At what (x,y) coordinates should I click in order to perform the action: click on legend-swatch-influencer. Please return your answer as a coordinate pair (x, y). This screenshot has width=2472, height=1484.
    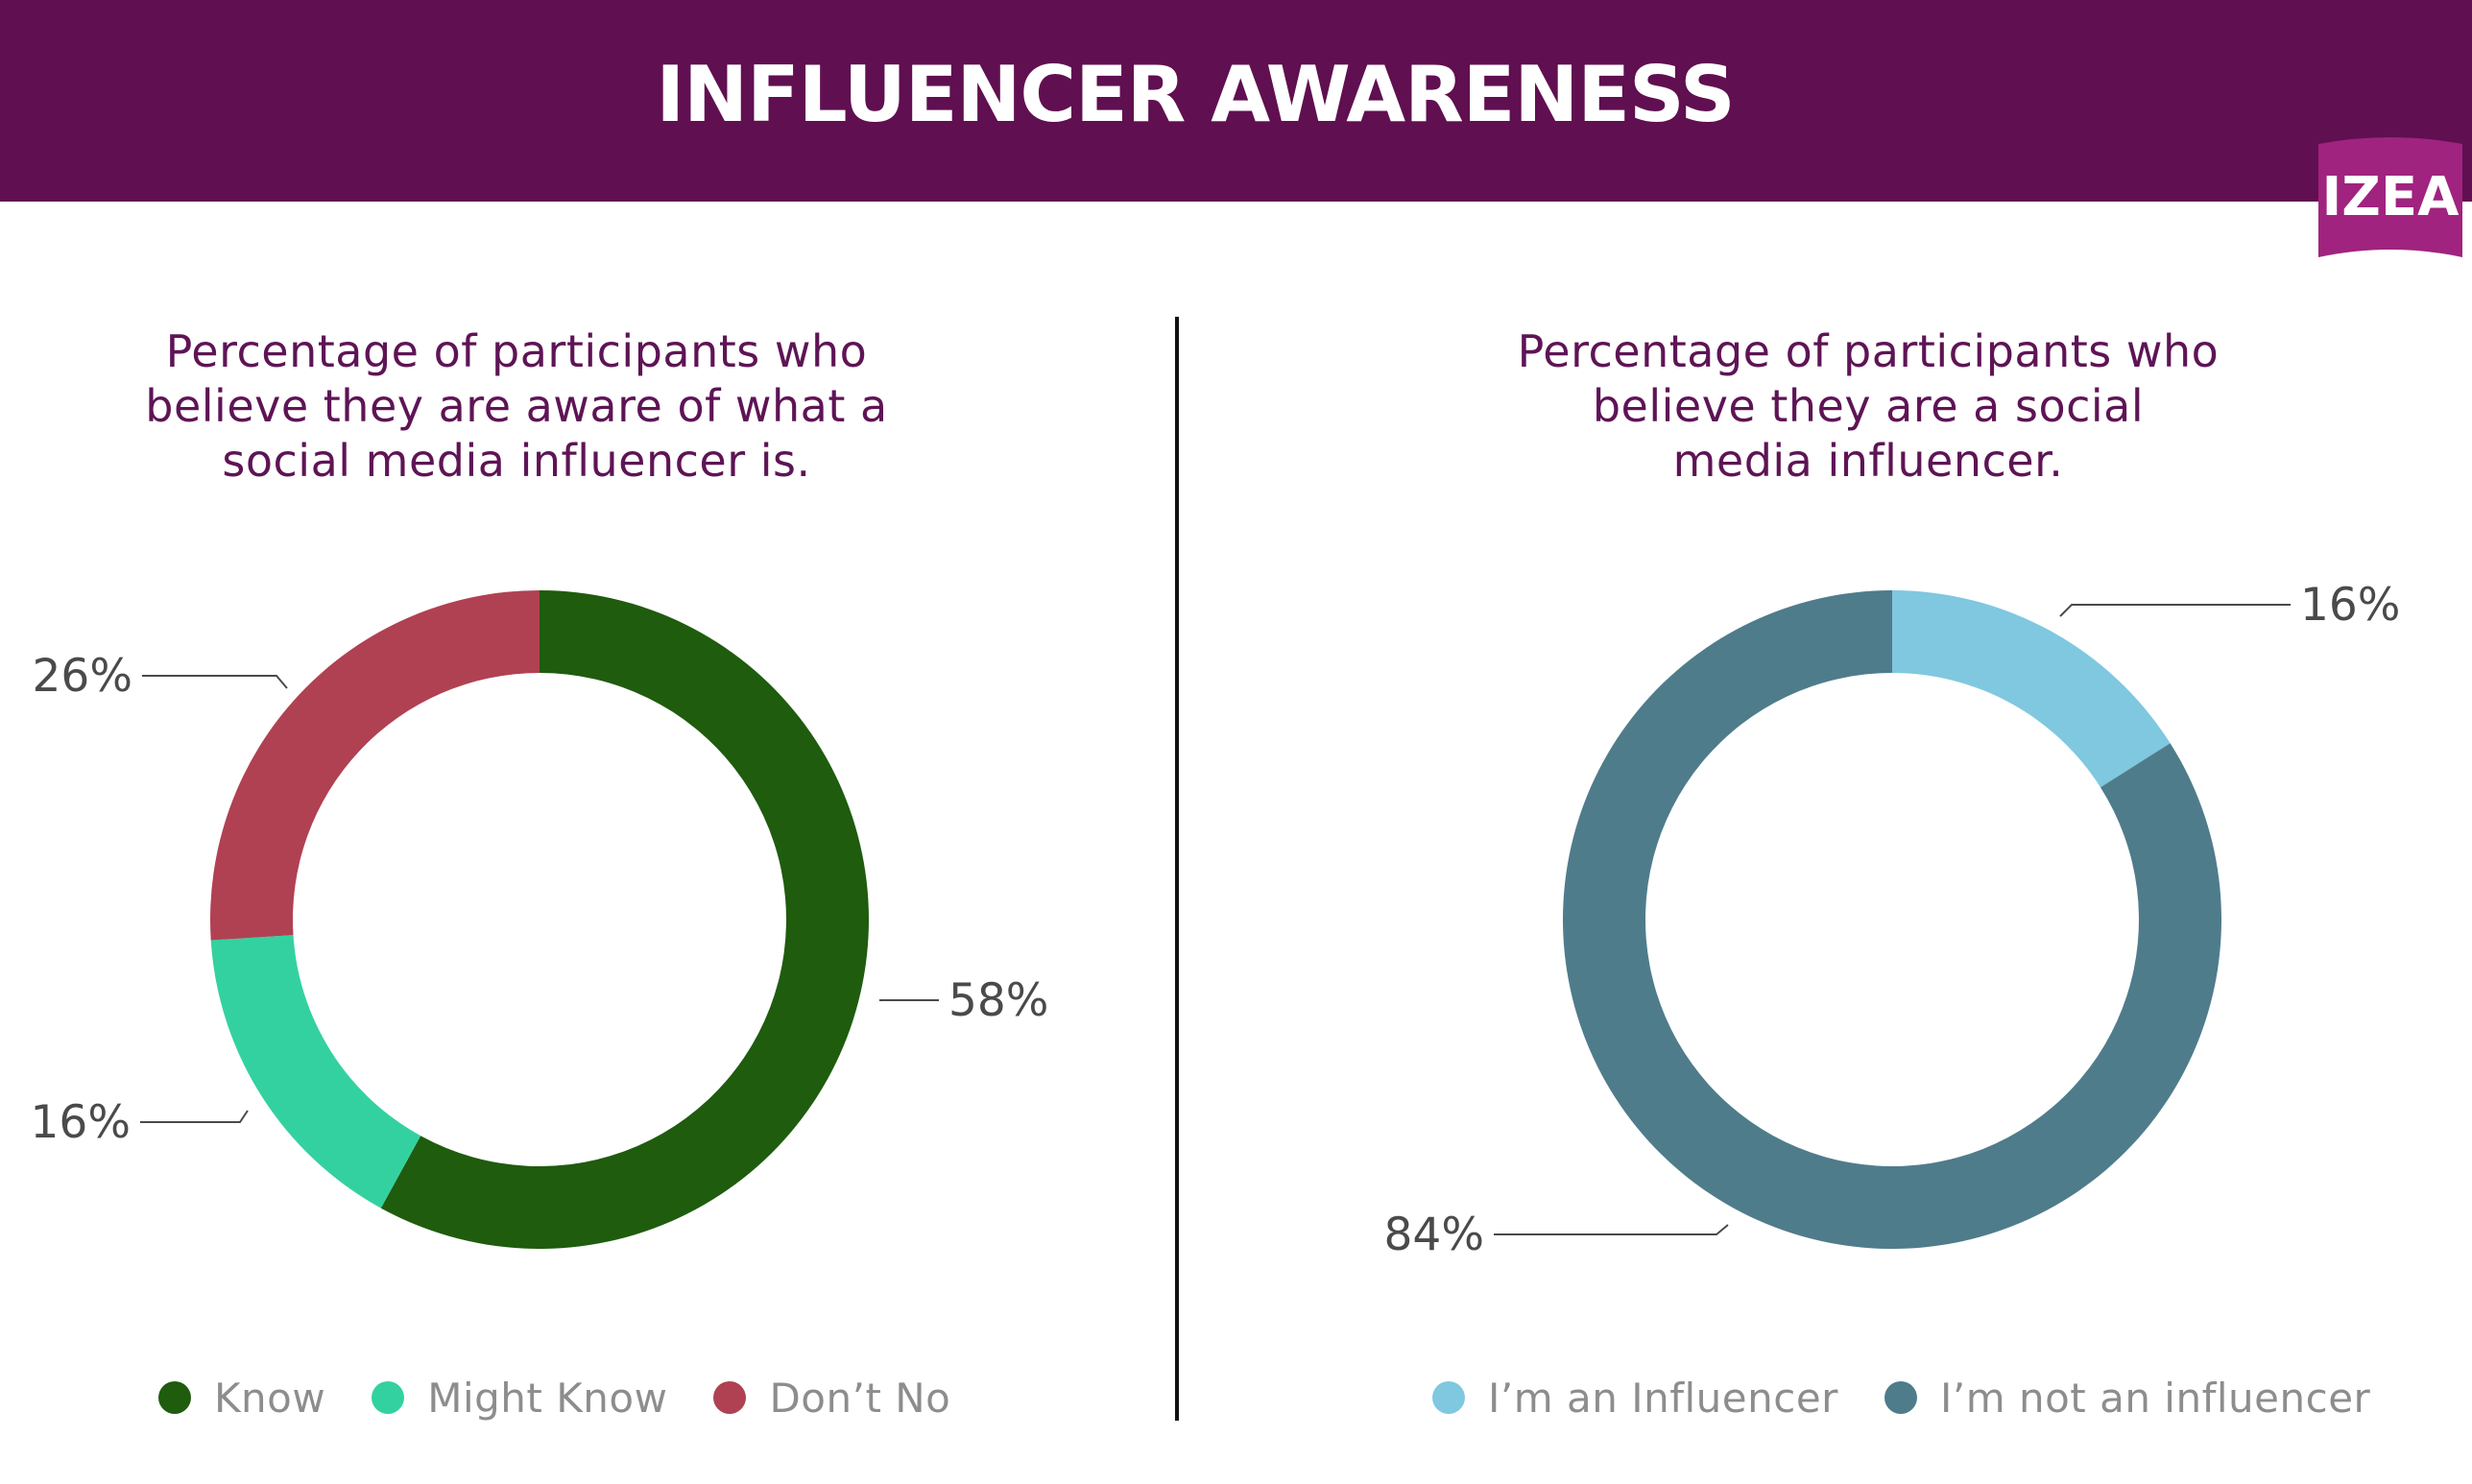
    Looking at the image, I should click on (1448, 1398).